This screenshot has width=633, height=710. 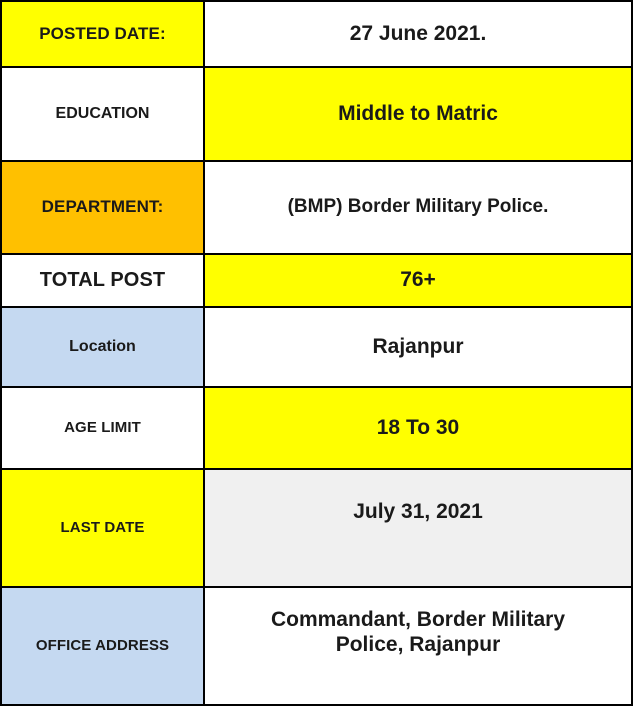 I want to click on row-label-posted-date: POSTED DATE:, so click(x=102, y=34).